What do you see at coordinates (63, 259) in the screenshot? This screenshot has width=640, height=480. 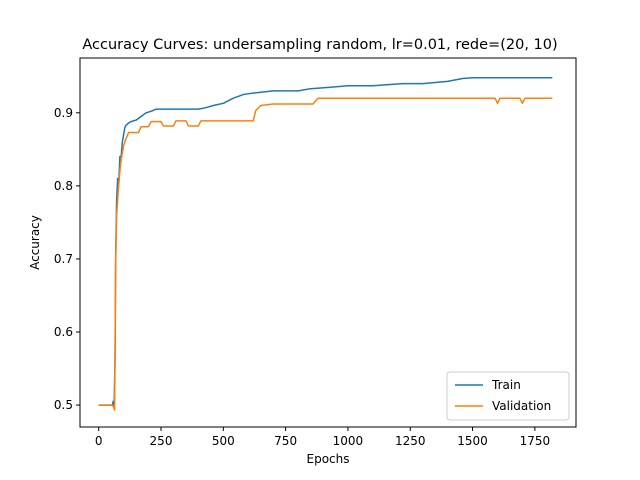 I see `y-tick-label: 0.7` at bounding box center [63, 259].